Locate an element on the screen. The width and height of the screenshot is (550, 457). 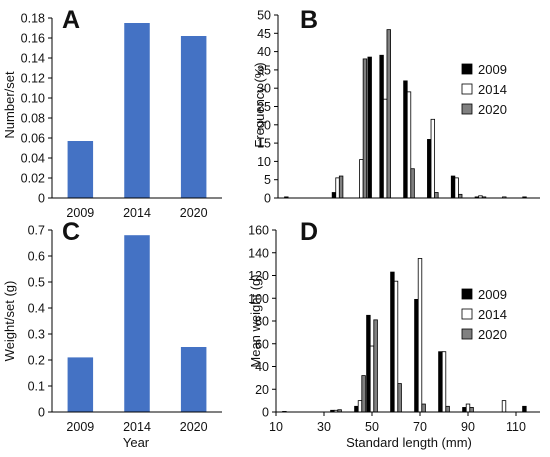
ytick-label: 0.14 is located at coordinates (33, 59).